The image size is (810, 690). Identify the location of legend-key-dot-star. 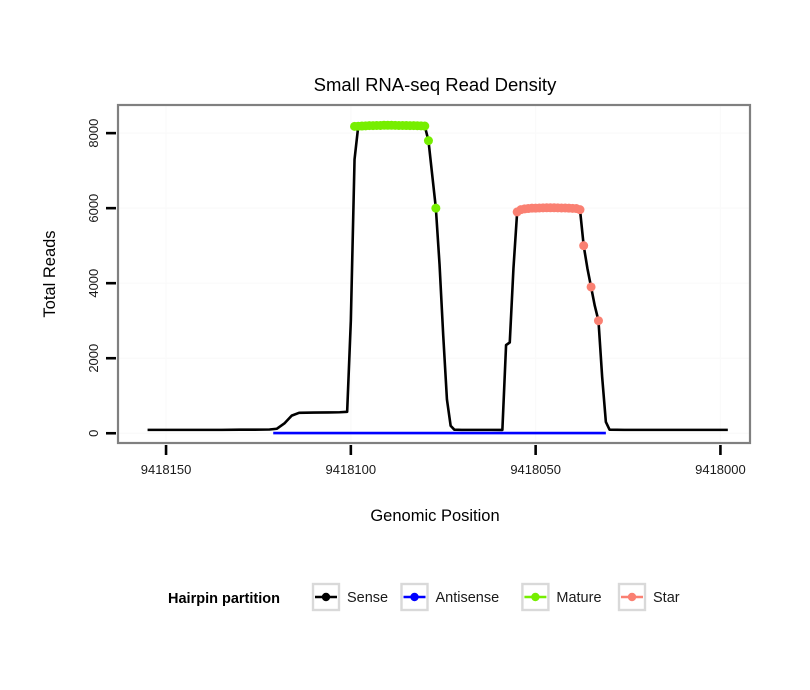
(632, 597).